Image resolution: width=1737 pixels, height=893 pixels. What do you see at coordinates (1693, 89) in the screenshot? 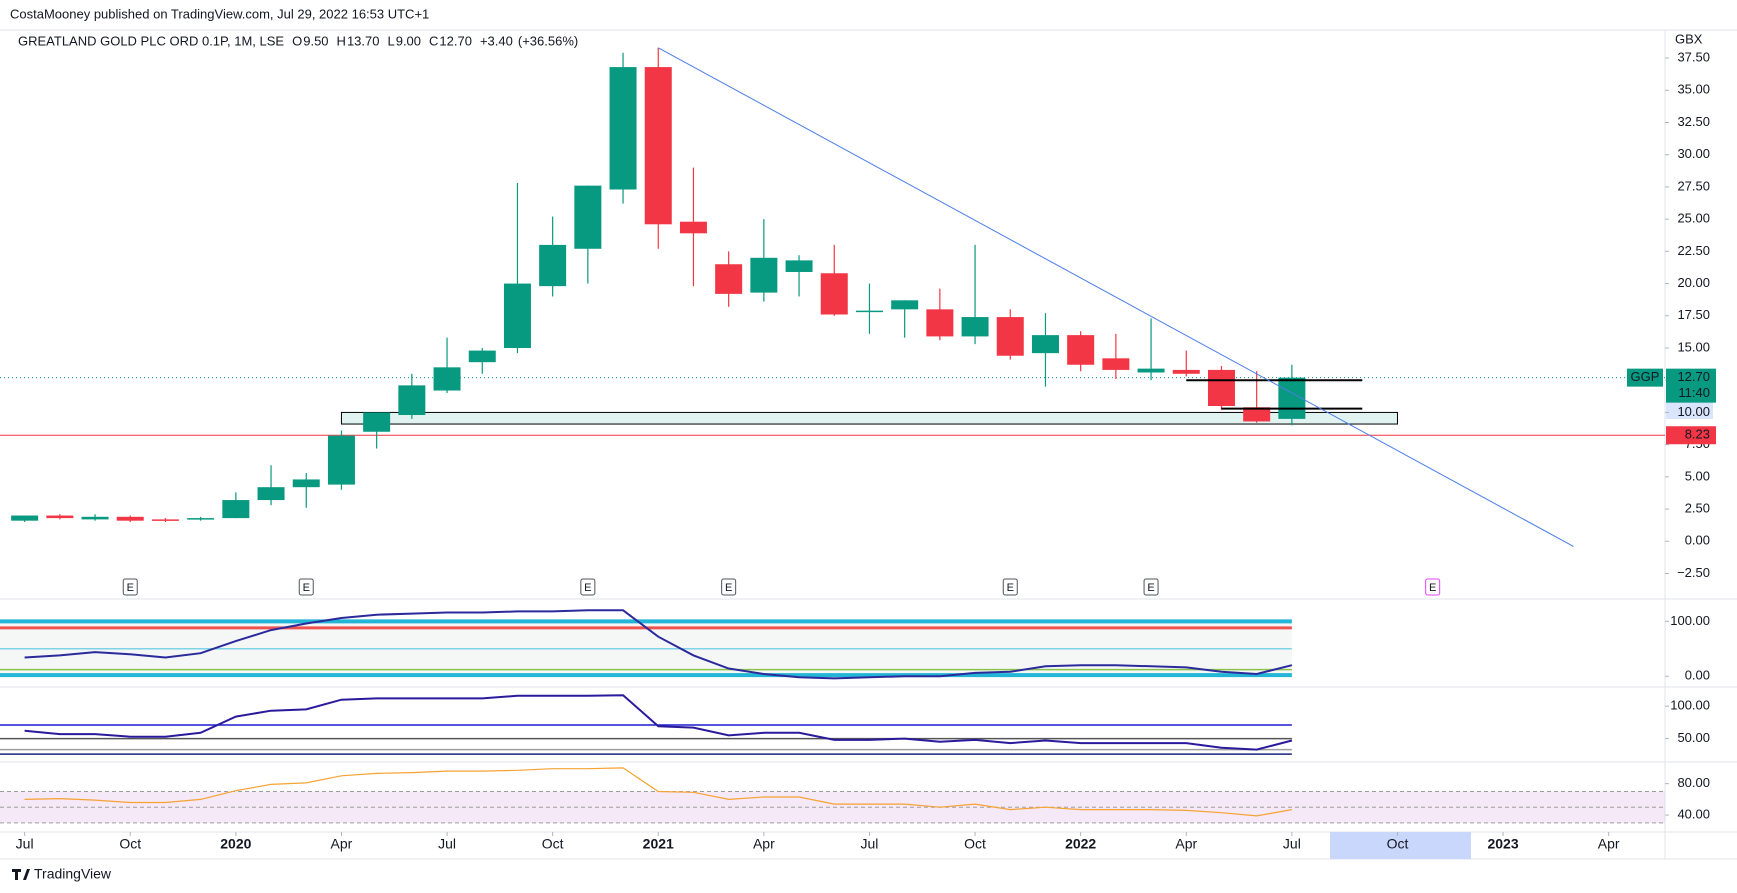
I see `y-tick-label: 35.00` at bounding box center [1693, 89].